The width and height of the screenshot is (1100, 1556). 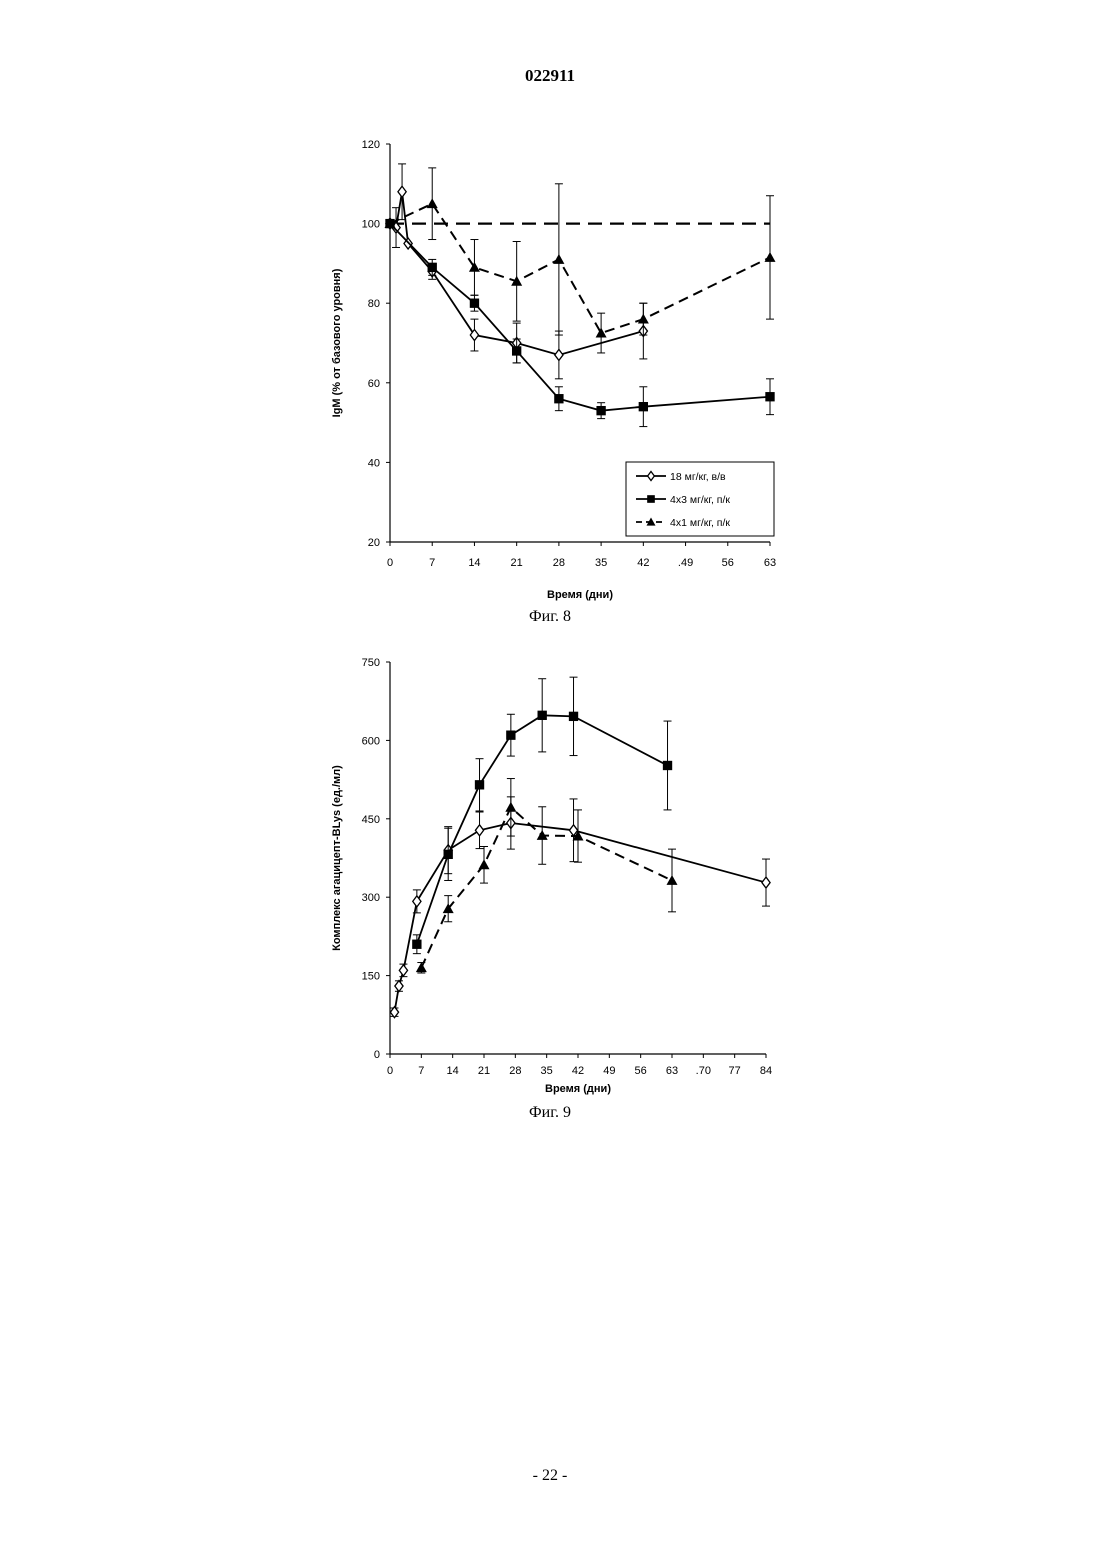 What do you see at coordinates (371, 741) in the screenshot?
I see `y-tick-label: 600` at bounding box center [371, 741].